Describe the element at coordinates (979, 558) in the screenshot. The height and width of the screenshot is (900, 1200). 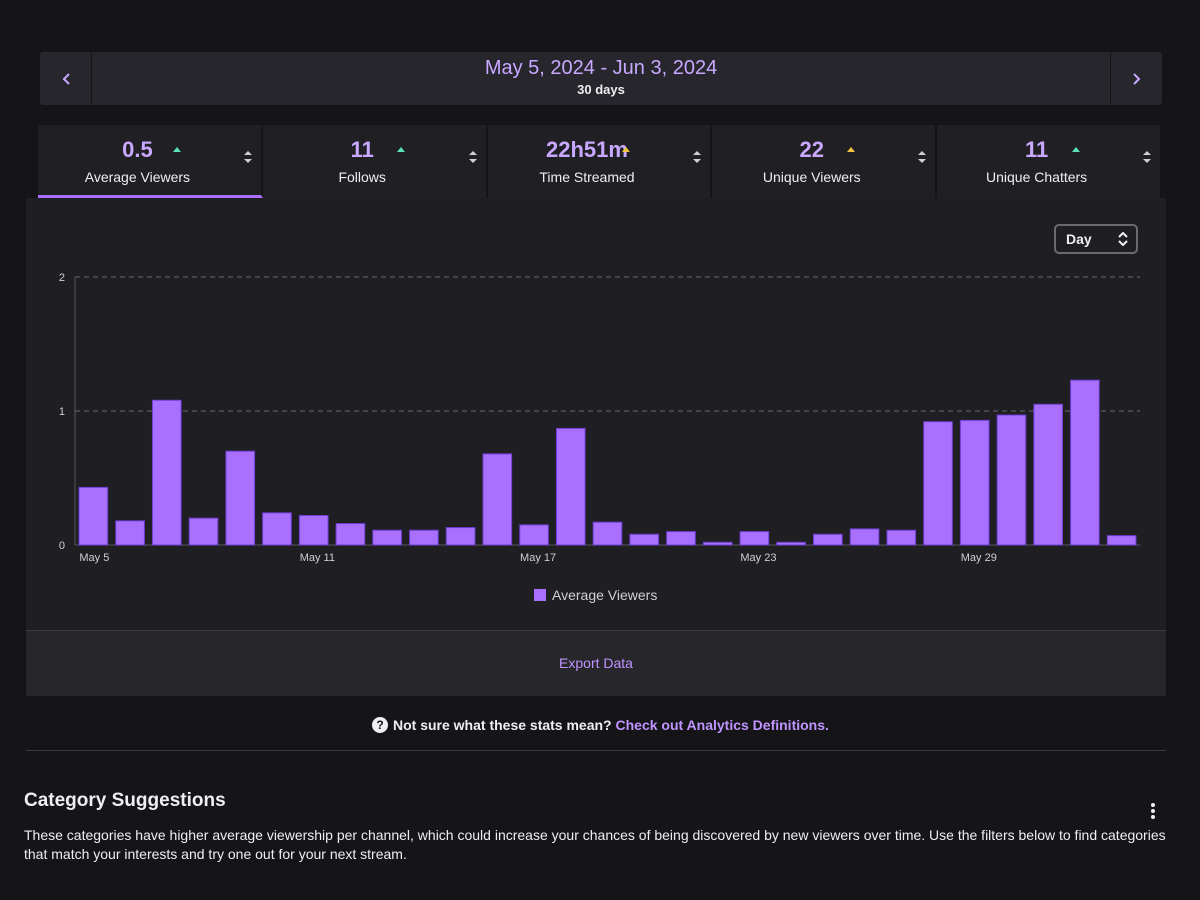
I see `x-tick-label: May 29` at that location.